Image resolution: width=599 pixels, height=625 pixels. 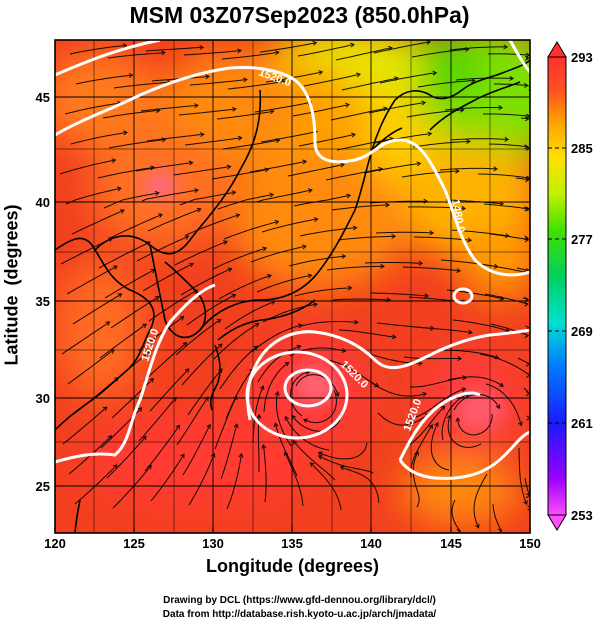 I want to click on colorbar-tick-label: 277, so click(x=582, y=239).